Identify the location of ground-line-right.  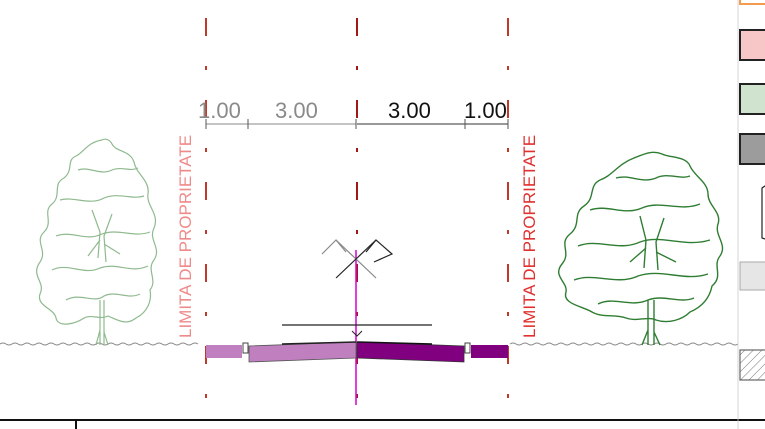
(624, 344).